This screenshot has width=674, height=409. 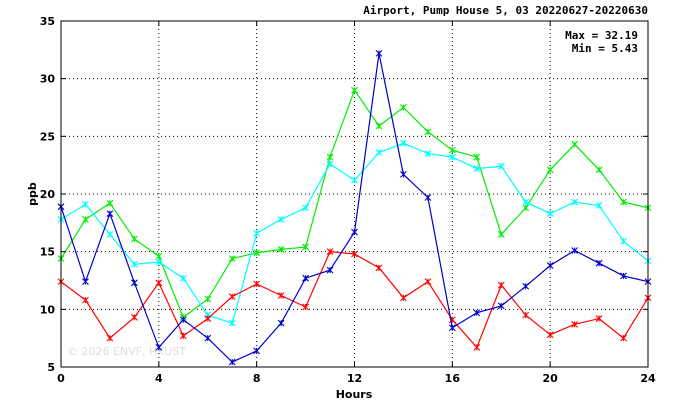 I want to click on x-tick-label: 24, so click(x=648, y=378).